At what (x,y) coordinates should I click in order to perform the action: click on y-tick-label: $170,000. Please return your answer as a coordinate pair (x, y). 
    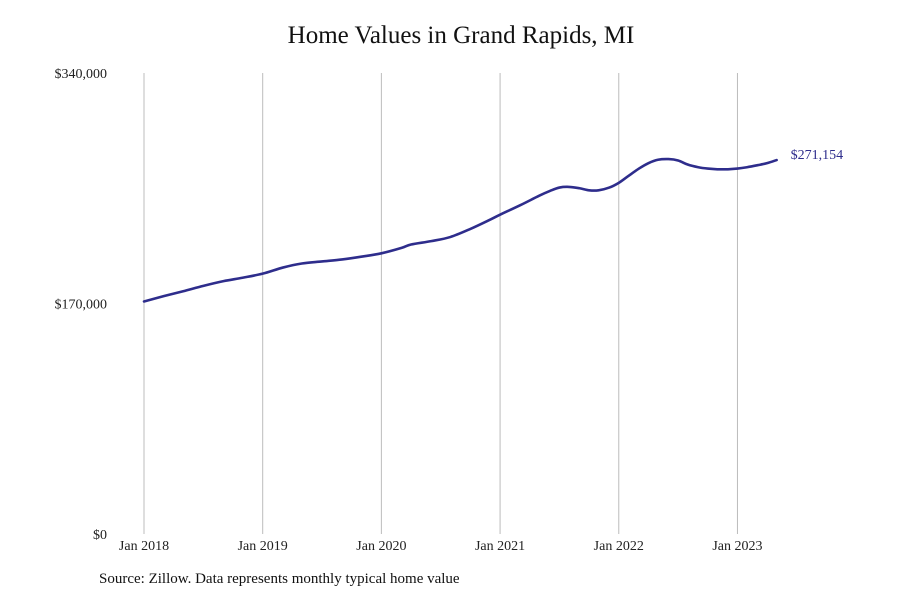
    Looking at the image, I should click on (81, 305).